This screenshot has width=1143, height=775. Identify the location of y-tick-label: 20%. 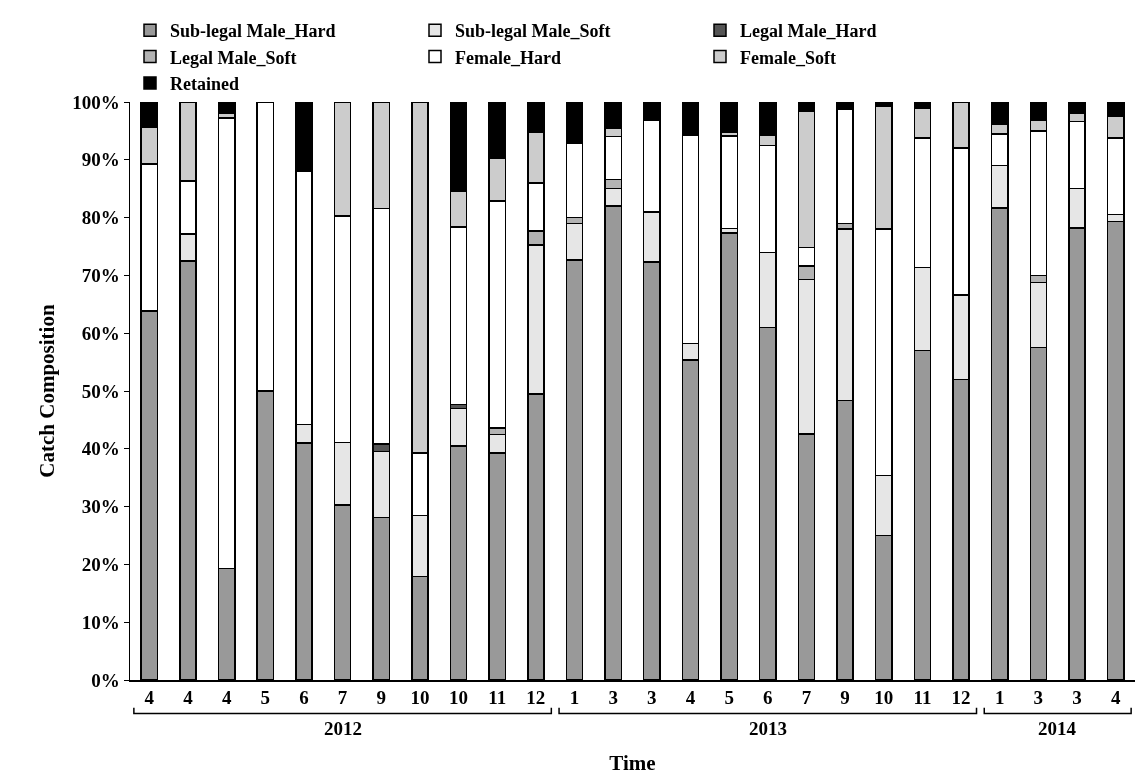
(100, 565).